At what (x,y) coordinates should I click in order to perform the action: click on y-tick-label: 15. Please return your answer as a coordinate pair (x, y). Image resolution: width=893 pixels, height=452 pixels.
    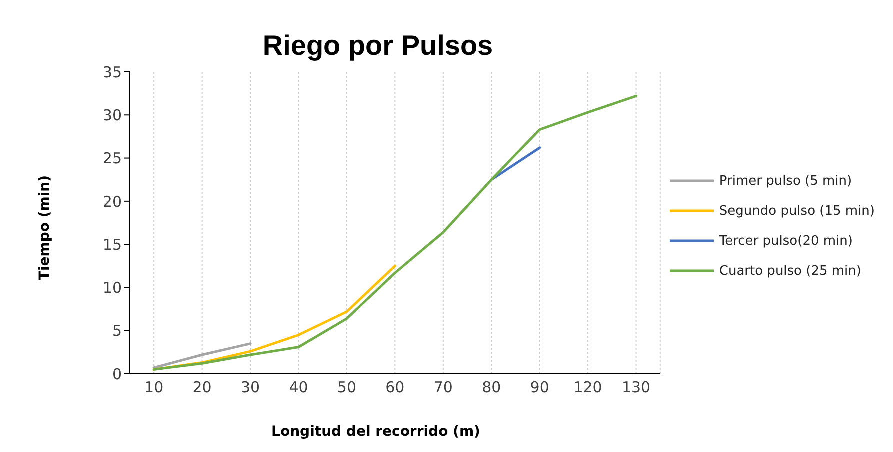
    Looking at the image, I should click on (112, 245).